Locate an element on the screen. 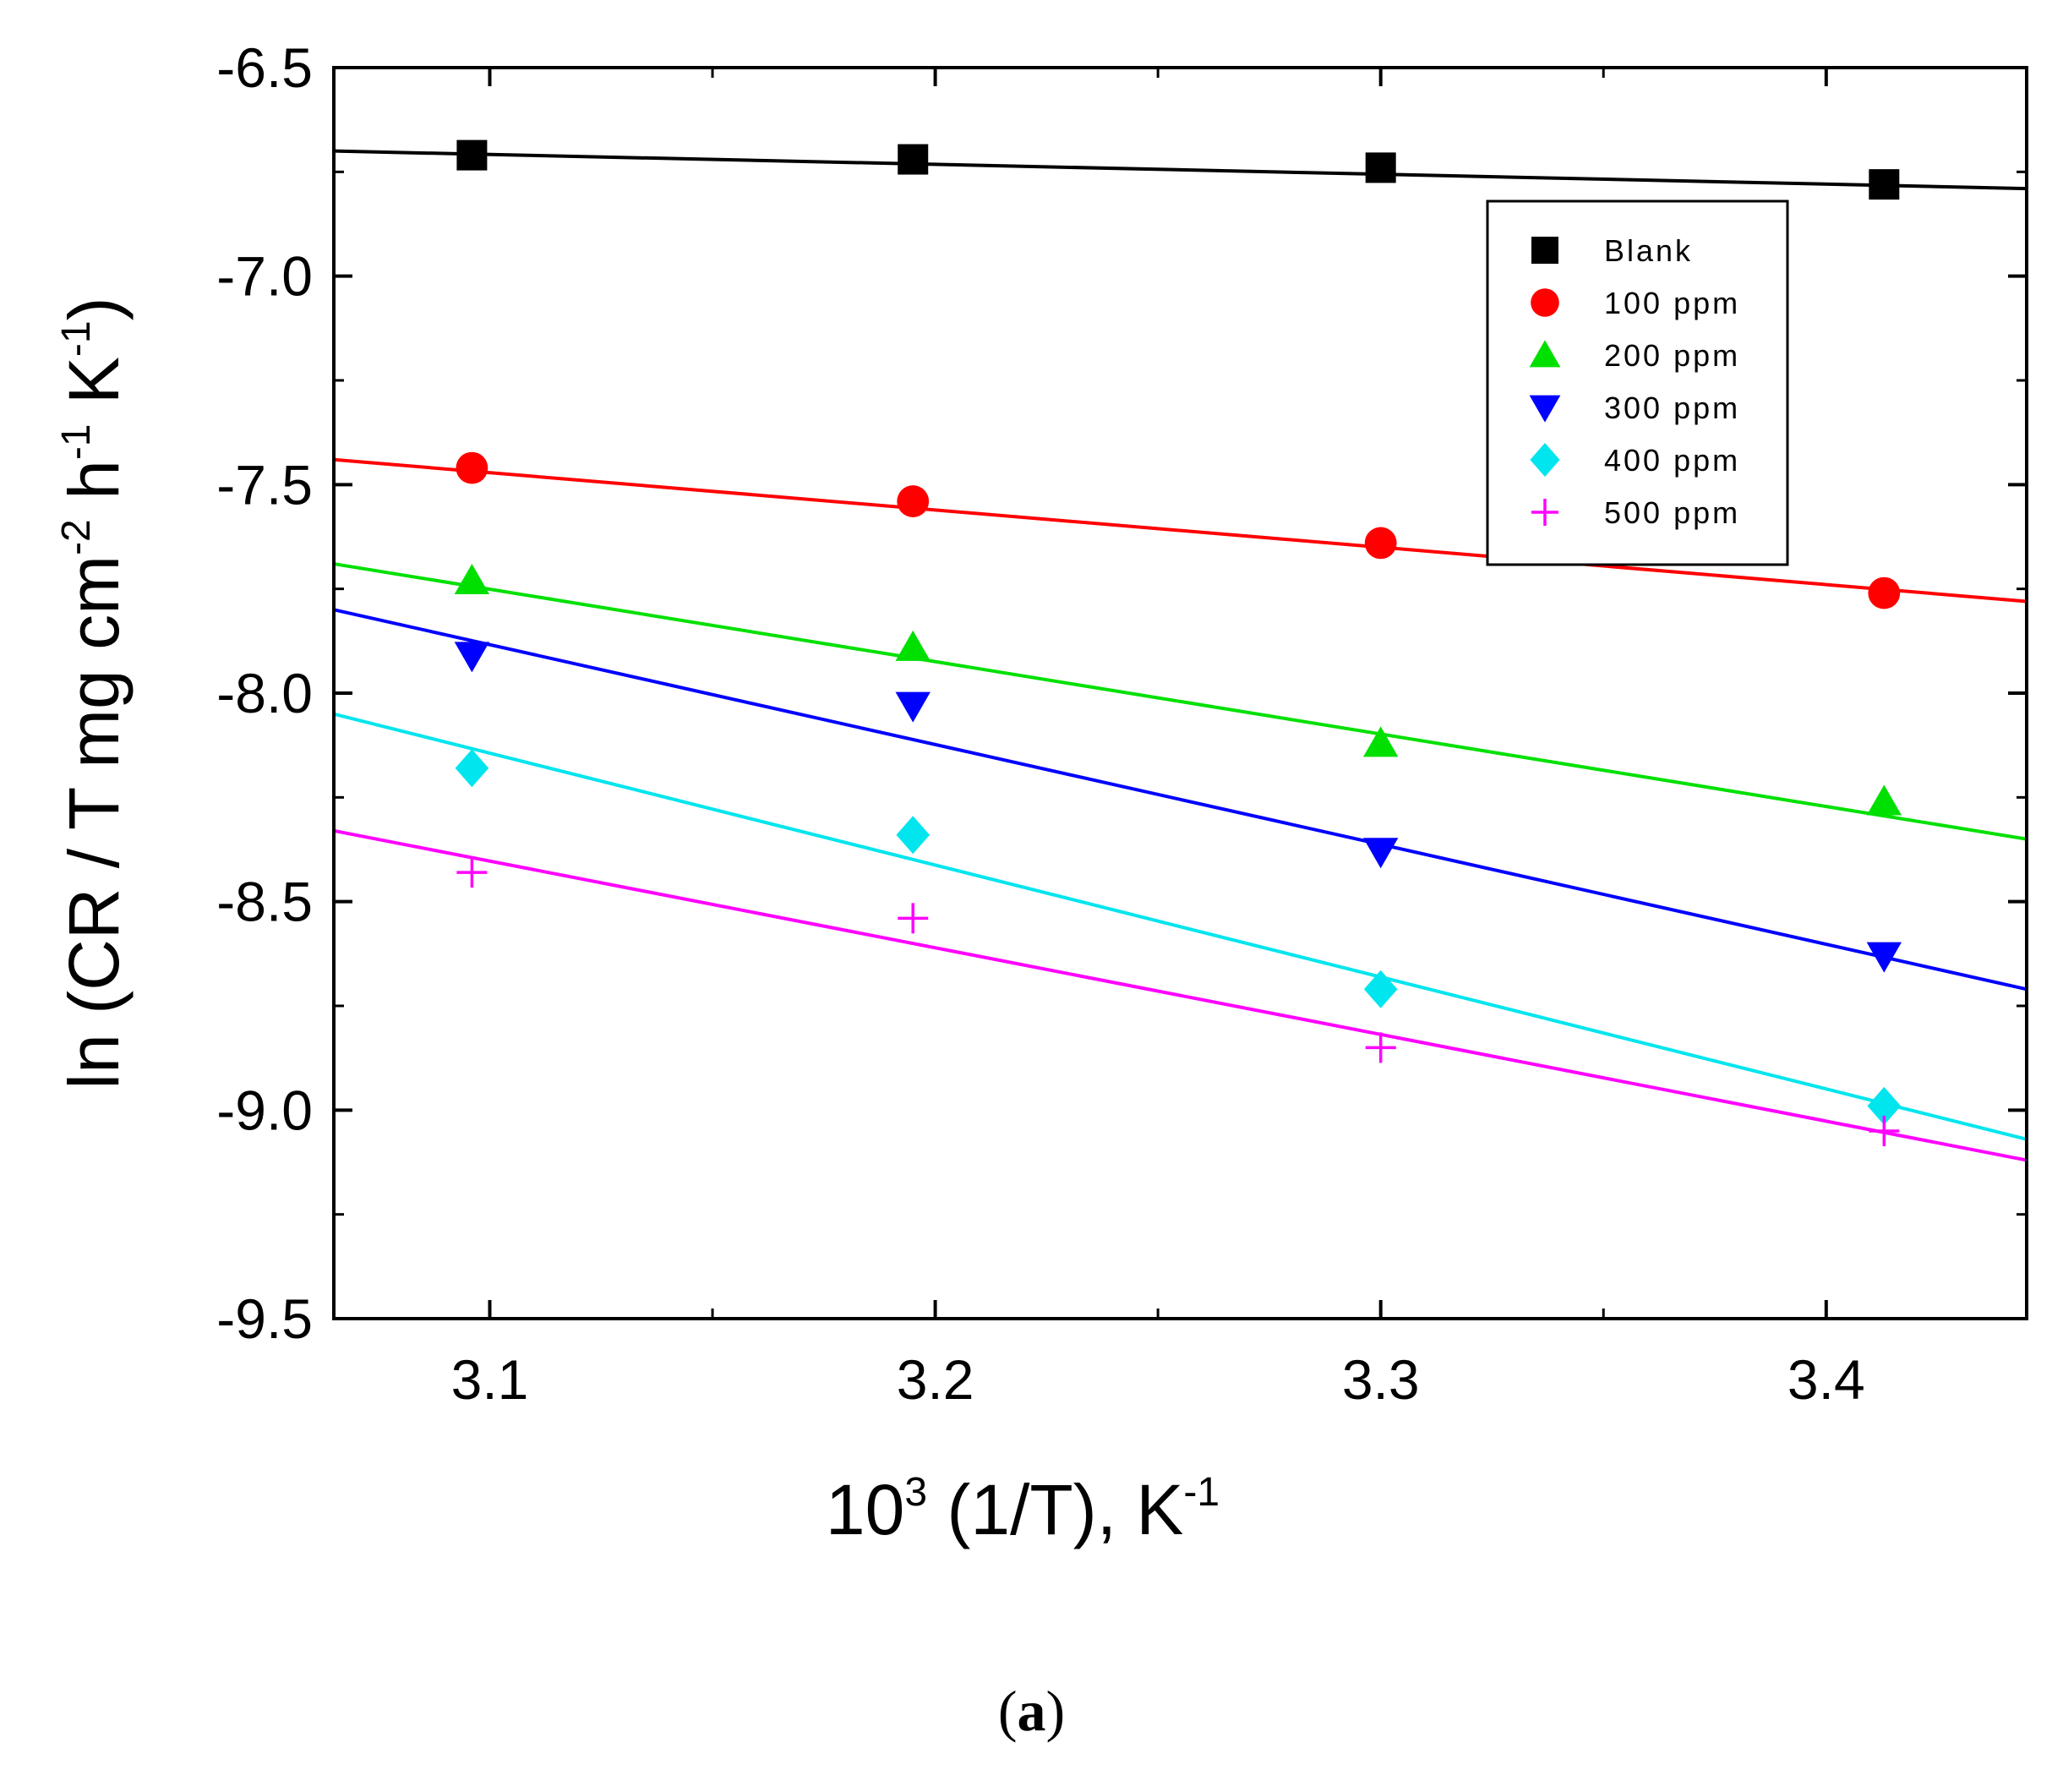  legend-label: 200 ppm is located at coordinates (1672, 355).